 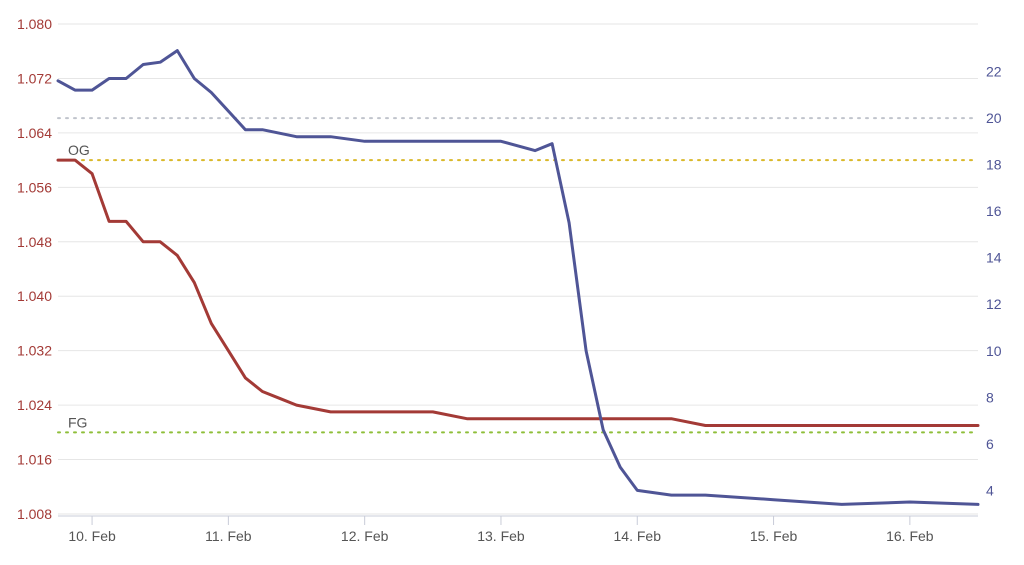 I want to click on x-tick-label: 13. Feb, so click(x=501, y=536).